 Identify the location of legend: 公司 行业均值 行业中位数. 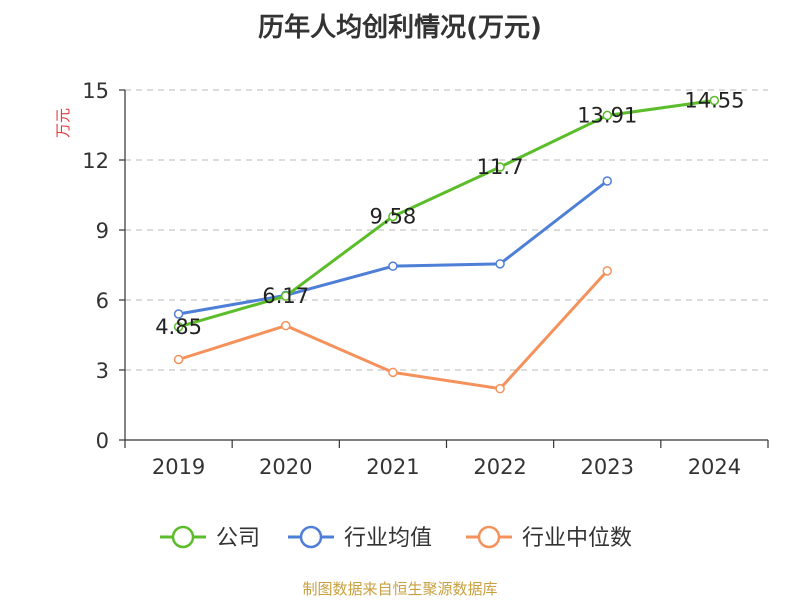
(396, 538).